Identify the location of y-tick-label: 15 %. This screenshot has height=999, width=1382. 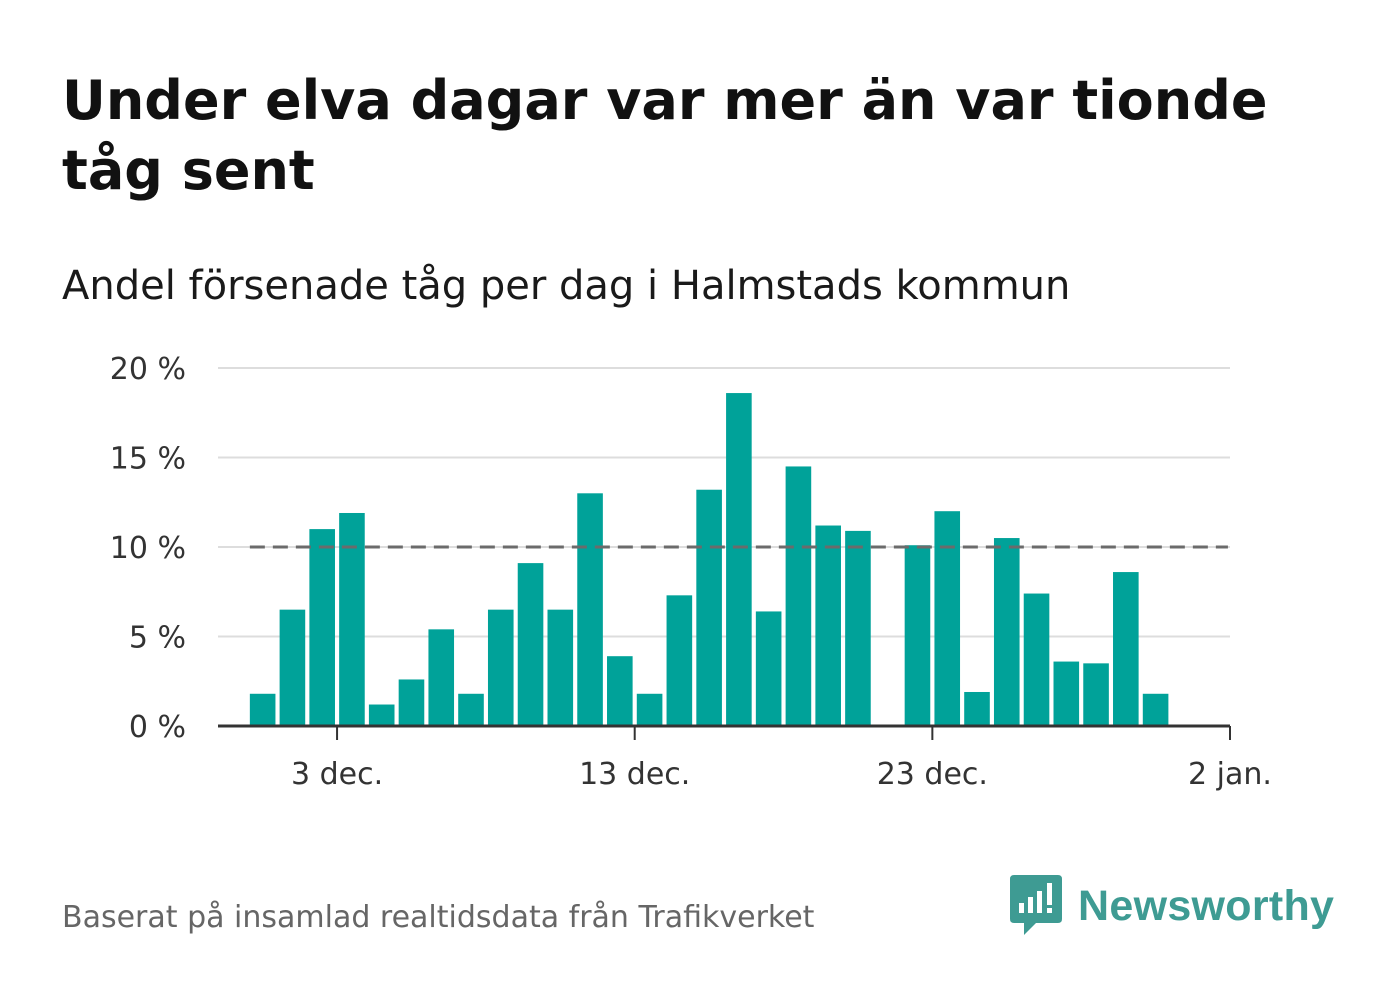
(148, 459).